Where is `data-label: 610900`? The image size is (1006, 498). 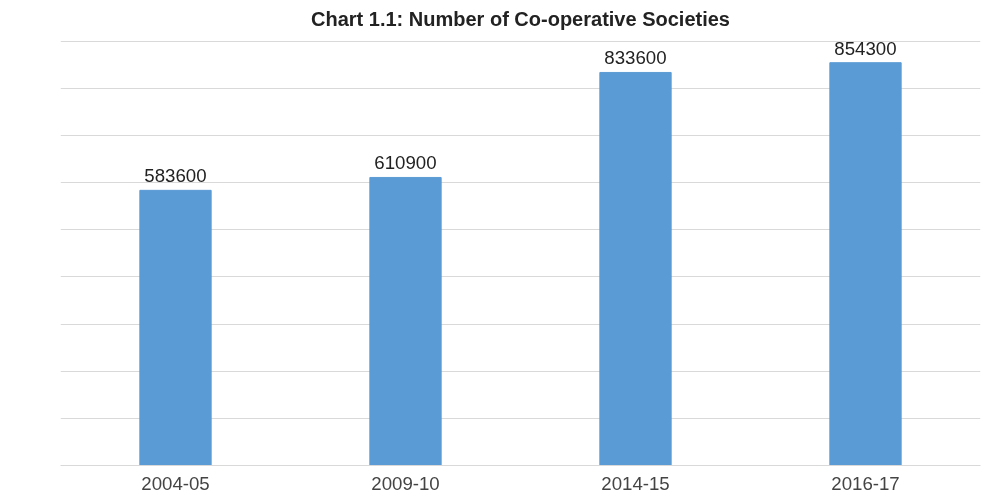
data-label: 610900 is located at coordinates (405, 163).